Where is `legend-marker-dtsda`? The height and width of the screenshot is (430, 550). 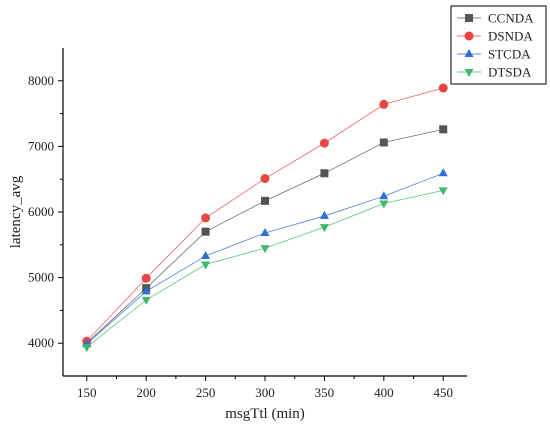
legend-marker-dtsda is located at coordinates (469, 73).